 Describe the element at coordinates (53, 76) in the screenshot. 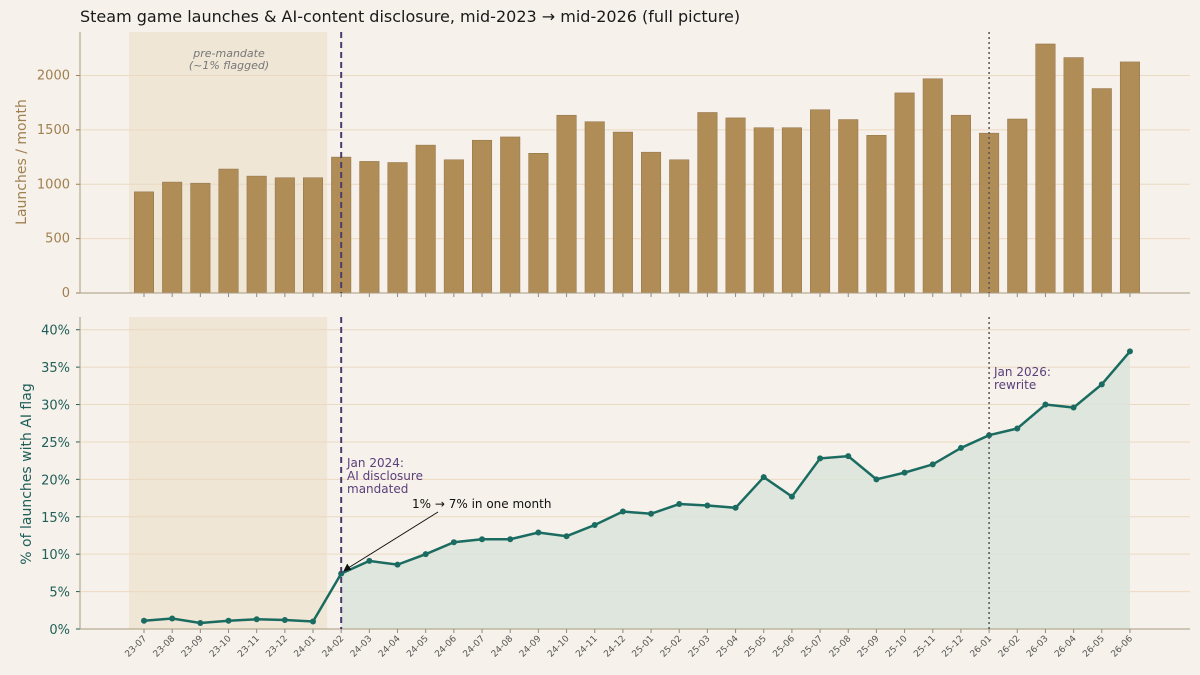

I see `y-tick-label: 2000` at that location.